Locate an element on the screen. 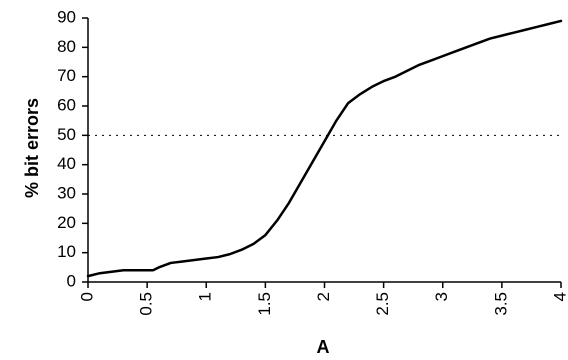 This screenshot has width=568, height=360. y-tick-label: 60 is located at coordinates (66, 104).